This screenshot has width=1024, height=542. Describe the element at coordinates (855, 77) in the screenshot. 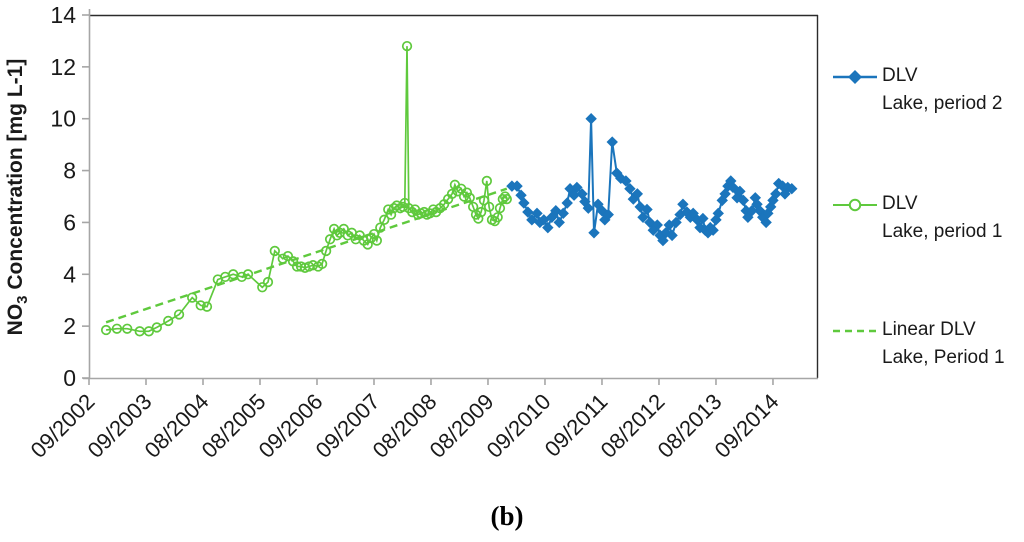

I see `line-diamond-marker-icon` at that location.